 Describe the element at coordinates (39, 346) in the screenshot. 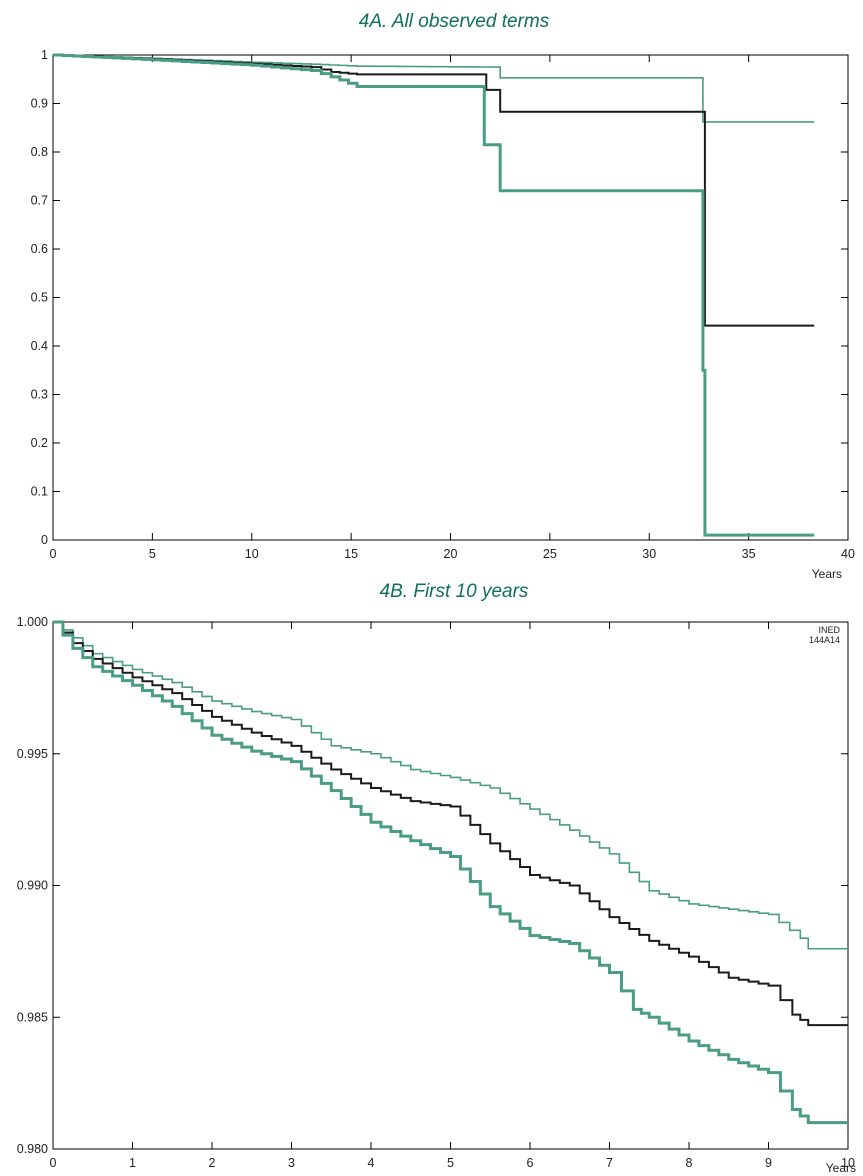

I see `y-tick-label: 0.4` at that location.